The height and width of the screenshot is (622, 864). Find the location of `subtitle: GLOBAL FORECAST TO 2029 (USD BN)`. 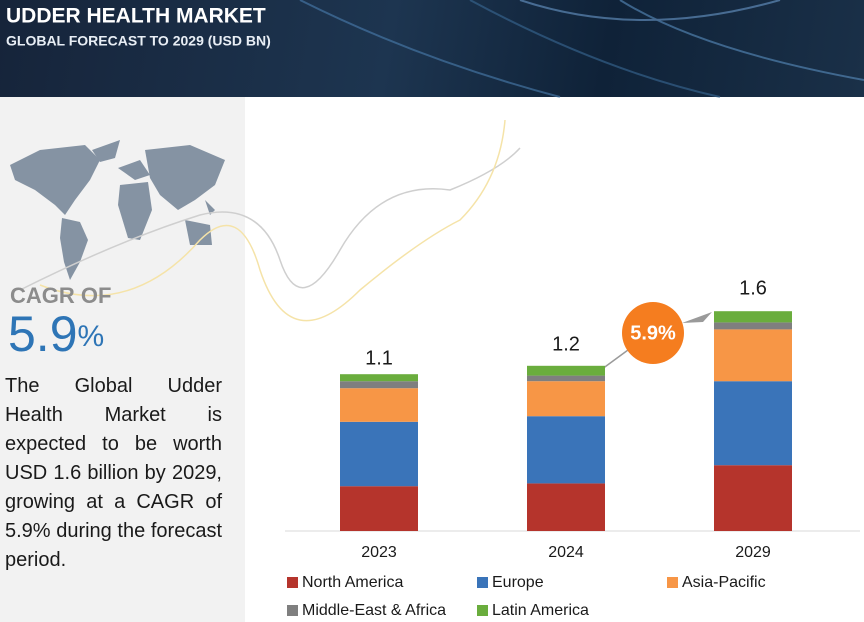

subtitle: GLOBAL FORECAST TO 2029 (USD BN) is located at coordinates (138, 41).